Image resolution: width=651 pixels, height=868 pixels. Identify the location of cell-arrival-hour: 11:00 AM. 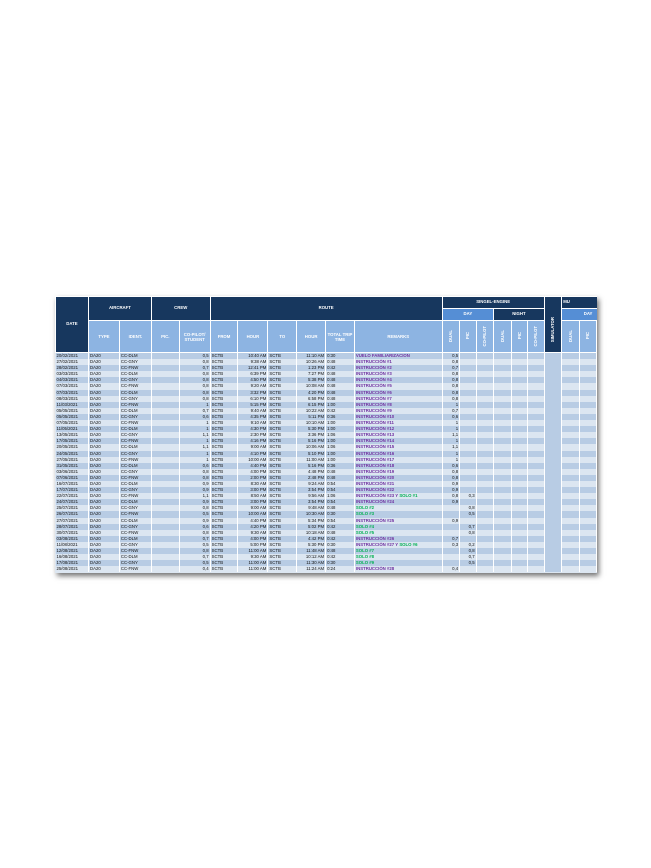
(311, 459).